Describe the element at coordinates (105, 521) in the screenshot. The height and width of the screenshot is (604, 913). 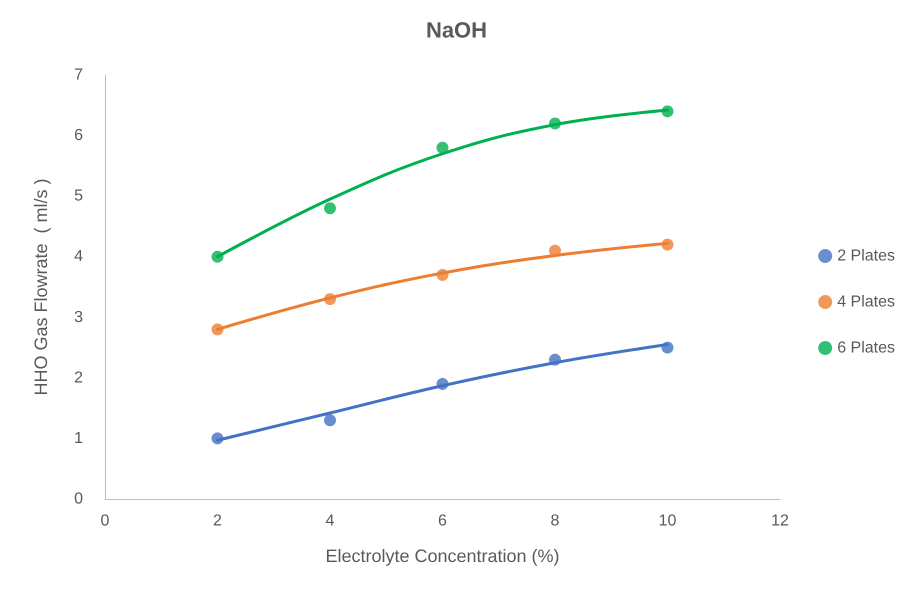
I see `x-tick-label: 0` at that location.